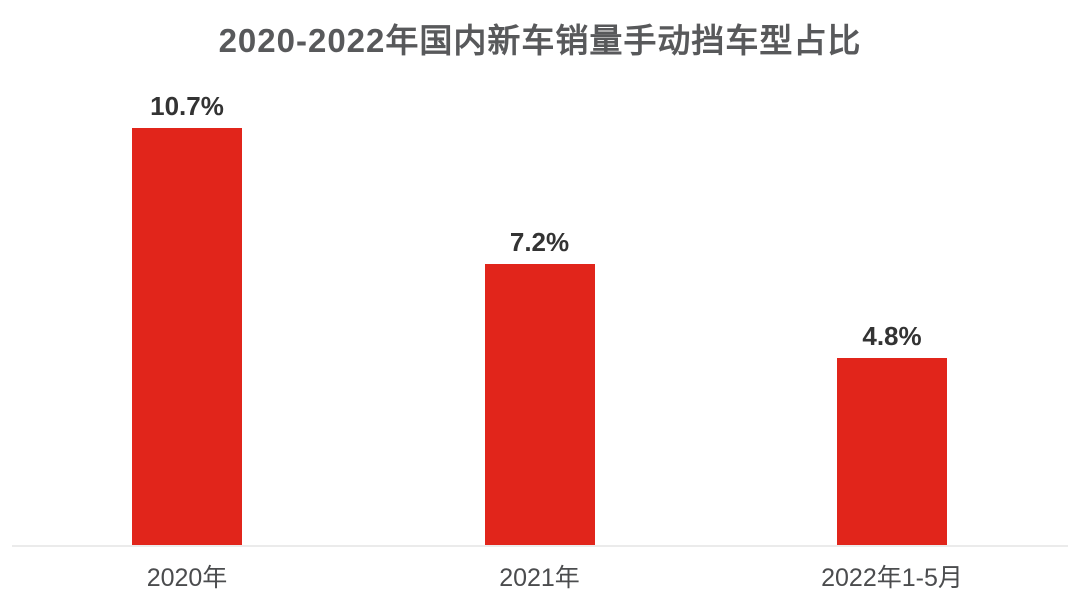 This screenshot has height=608, width=1080. What do you see at coordinates (540, 40) in the screenshot?
I see `chart-title: 2020-2022年国内新车销量手动挡车型占比` at bounding box center [540, 40].